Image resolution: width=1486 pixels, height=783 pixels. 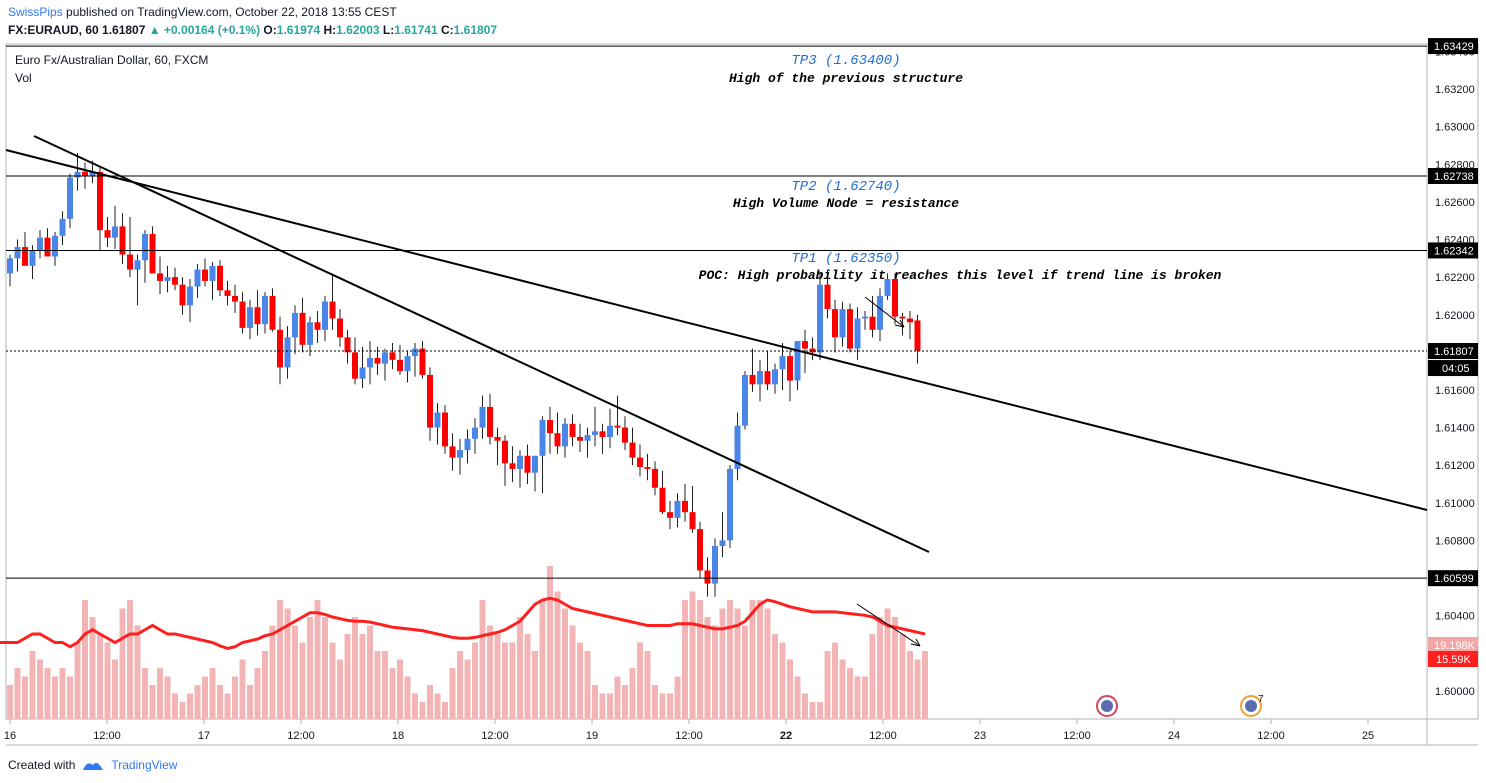 I want to click on volume-indicator-label: Vol, so click(x=23, y=78).